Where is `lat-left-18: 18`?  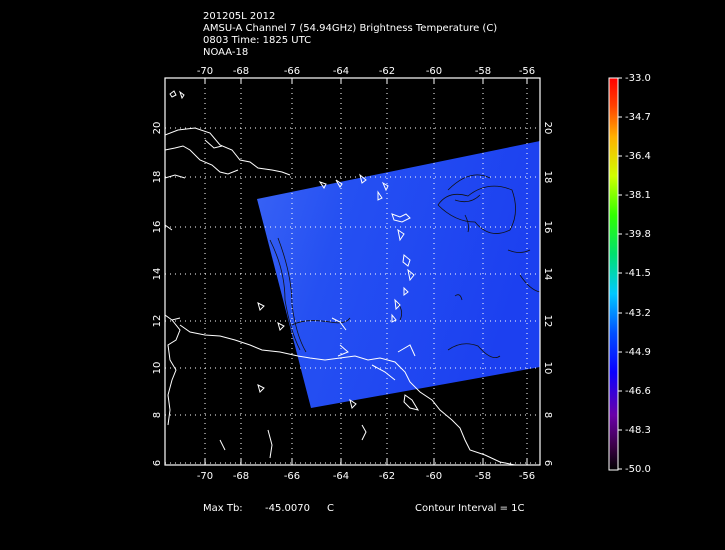
lat-left-18: 18 is located at coordinates (157, 177).